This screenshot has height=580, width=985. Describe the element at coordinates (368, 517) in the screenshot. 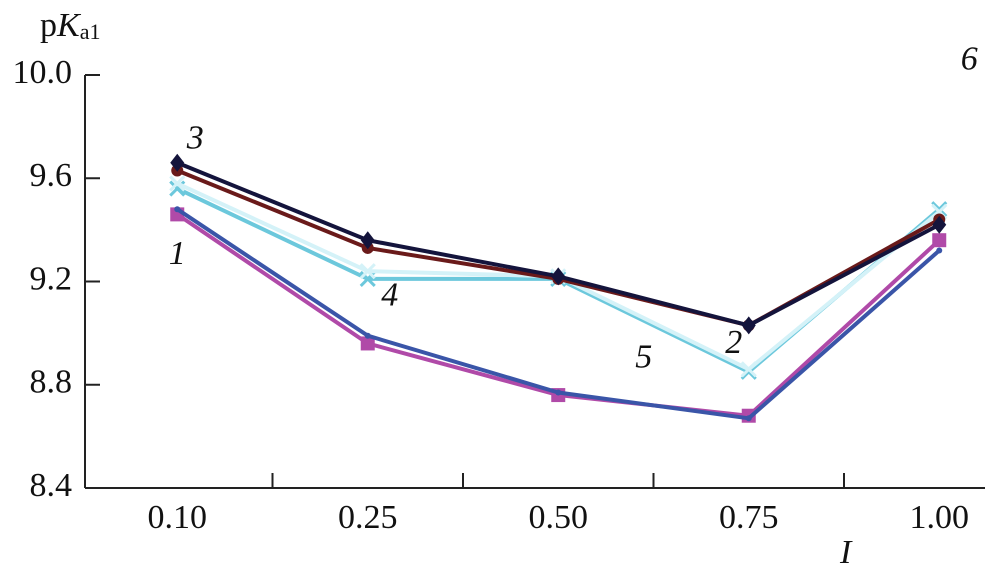

I see `x-tick-label: 0.25` at that location.